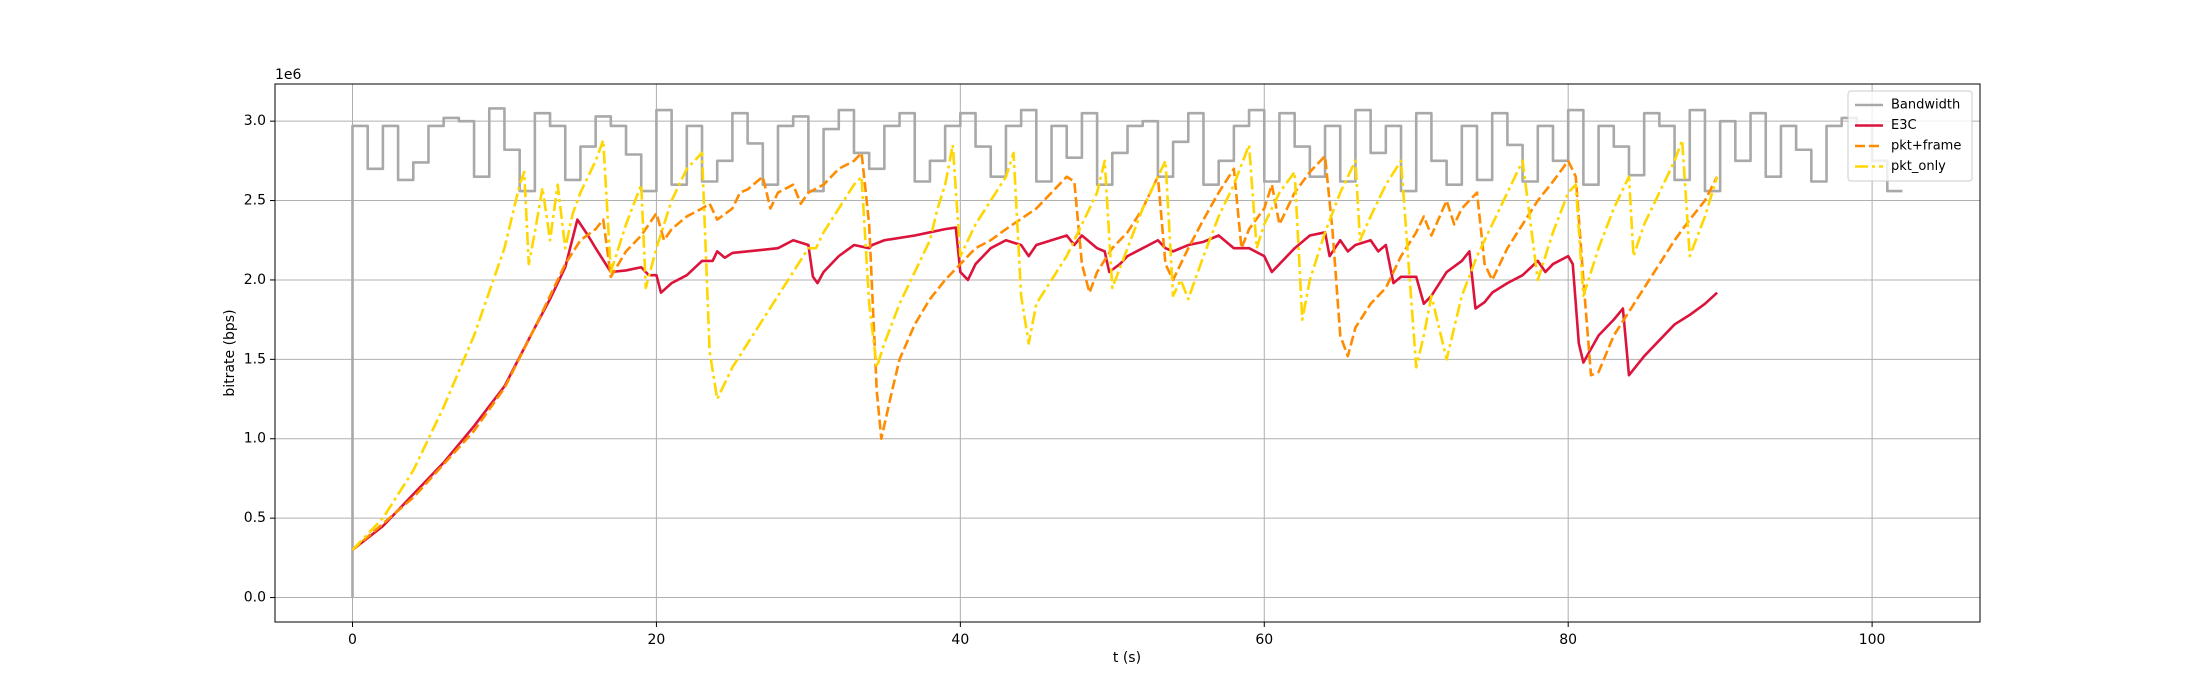 This screenshot has height=700, width=2200. I want to click on legend-label: pkt_only, so click(1918, 166).